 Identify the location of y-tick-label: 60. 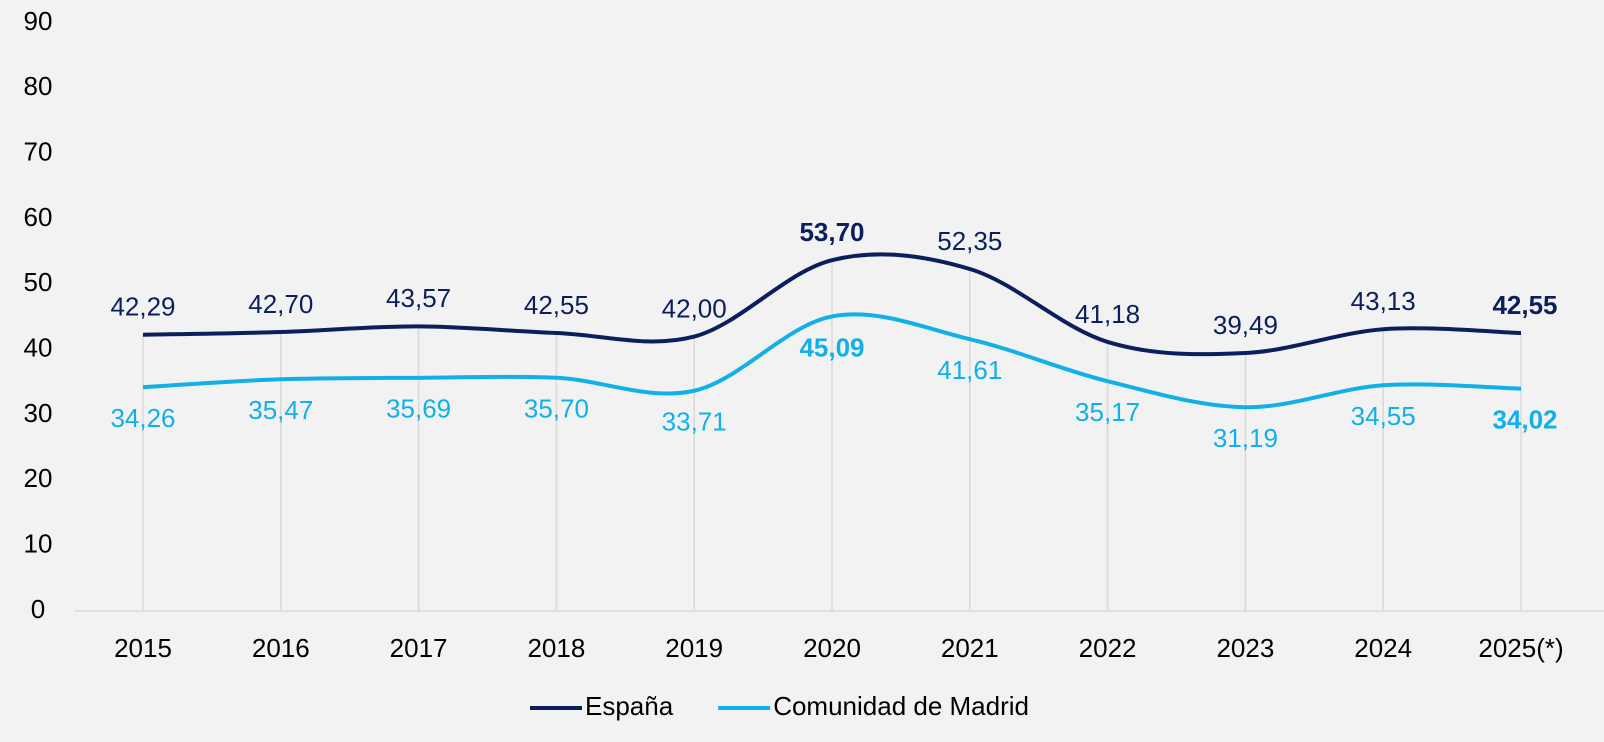
(38, 217).